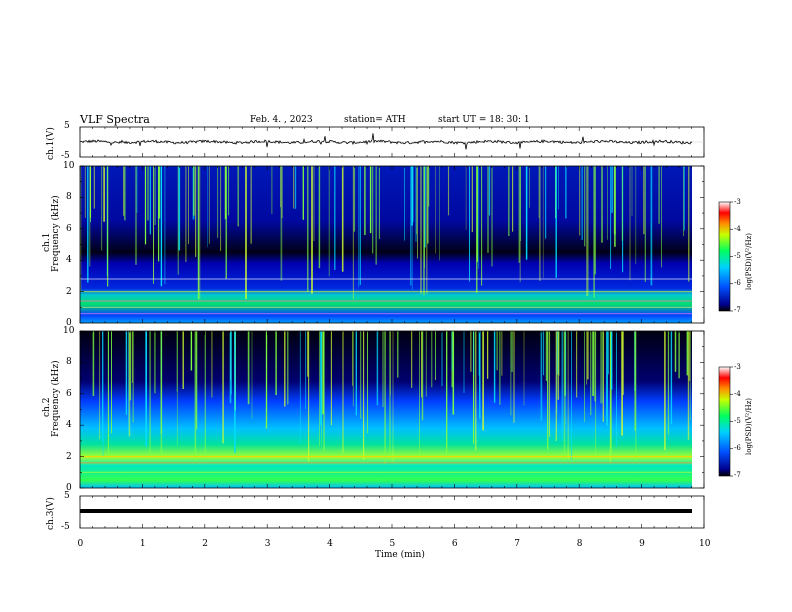 Image resolution: width=792 pixels, height=612 pixels. Describe the element at coordinates (579, 544) in the screenshot. I see `x-tick-label-8: 8` at that location.